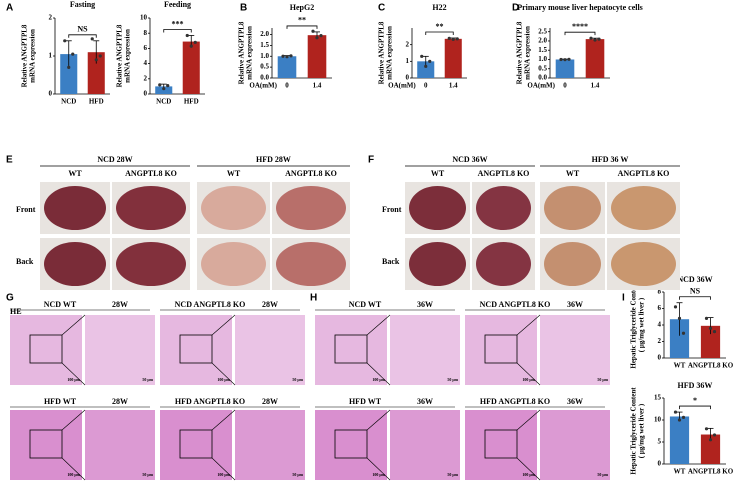 The width and height of the screenshot is (743, 490). Describe the element at coordinates (658, 398) in the screenshot. I see `y-tick-label: 15` at that location.